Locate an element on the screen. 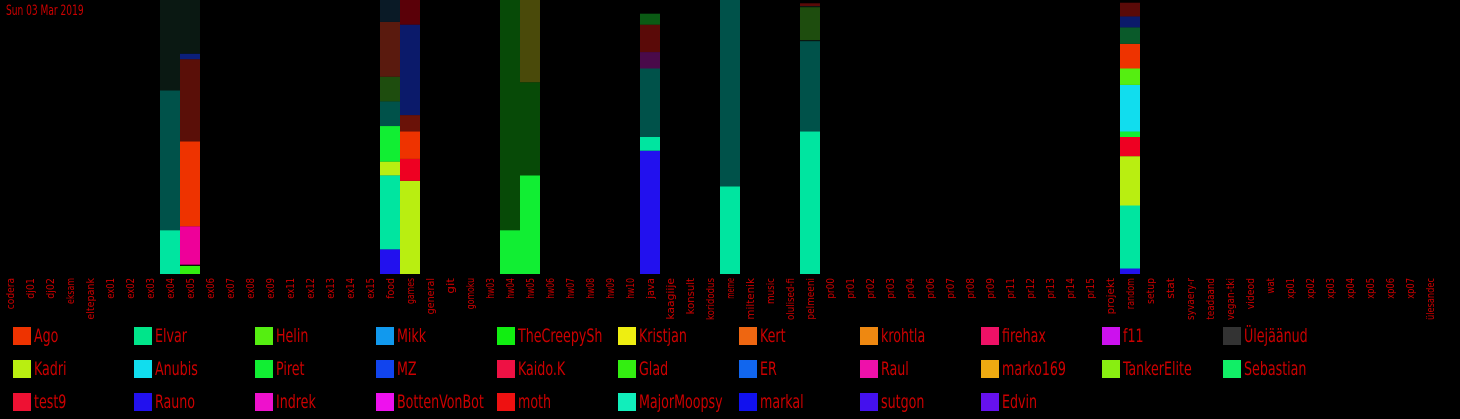 The height and width of the screenshot is (419, 1460). legend-label: Raul is located at coordinates (895, 369).